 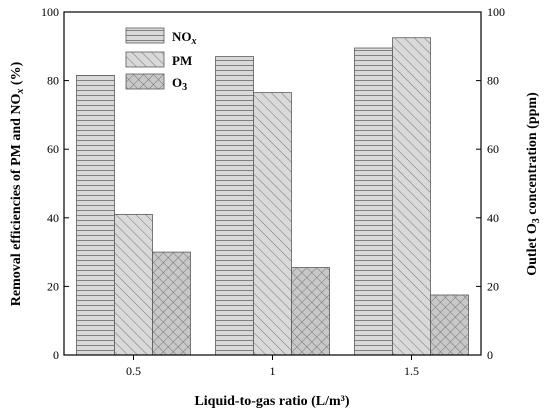 What do you see at coordinates (133, 371) in the screenshot?
I see `x-tick-label: 0.5` at bounding box center [133, 371].